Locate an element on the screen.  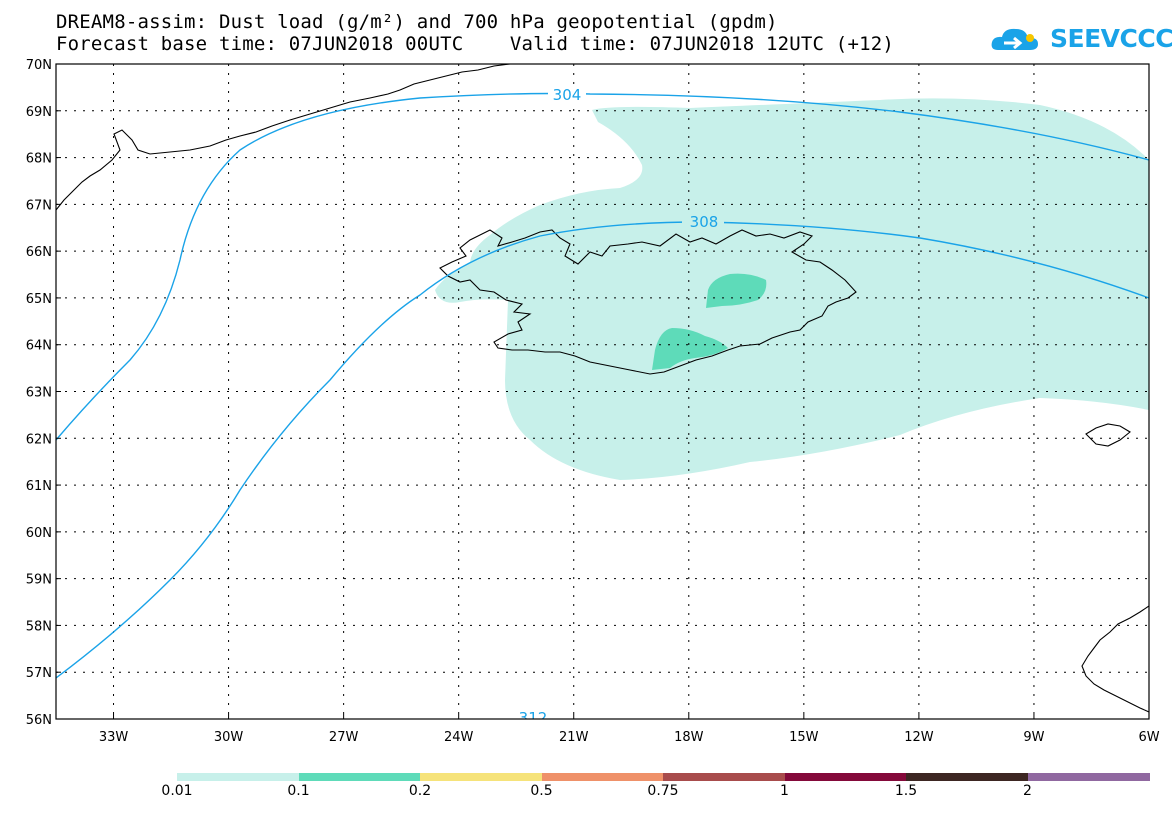
iceland-coastline is located at coordinates (648, 302).